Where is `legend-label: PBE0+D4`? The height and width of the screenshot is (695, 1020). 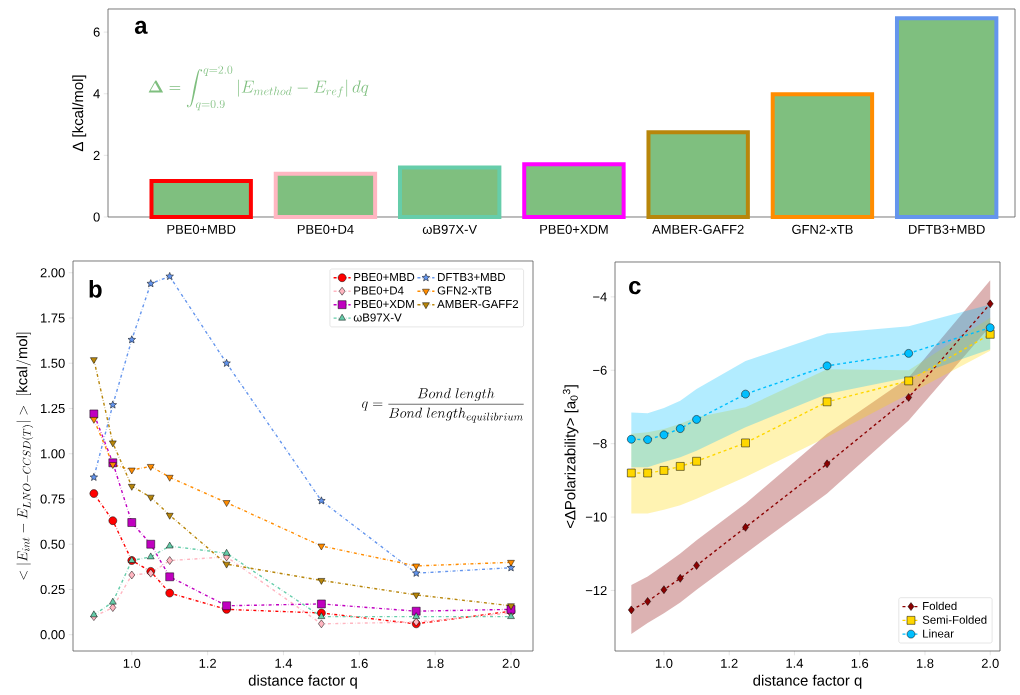 legend-label: PBE0+D4 is located at coordinates (379, 290).